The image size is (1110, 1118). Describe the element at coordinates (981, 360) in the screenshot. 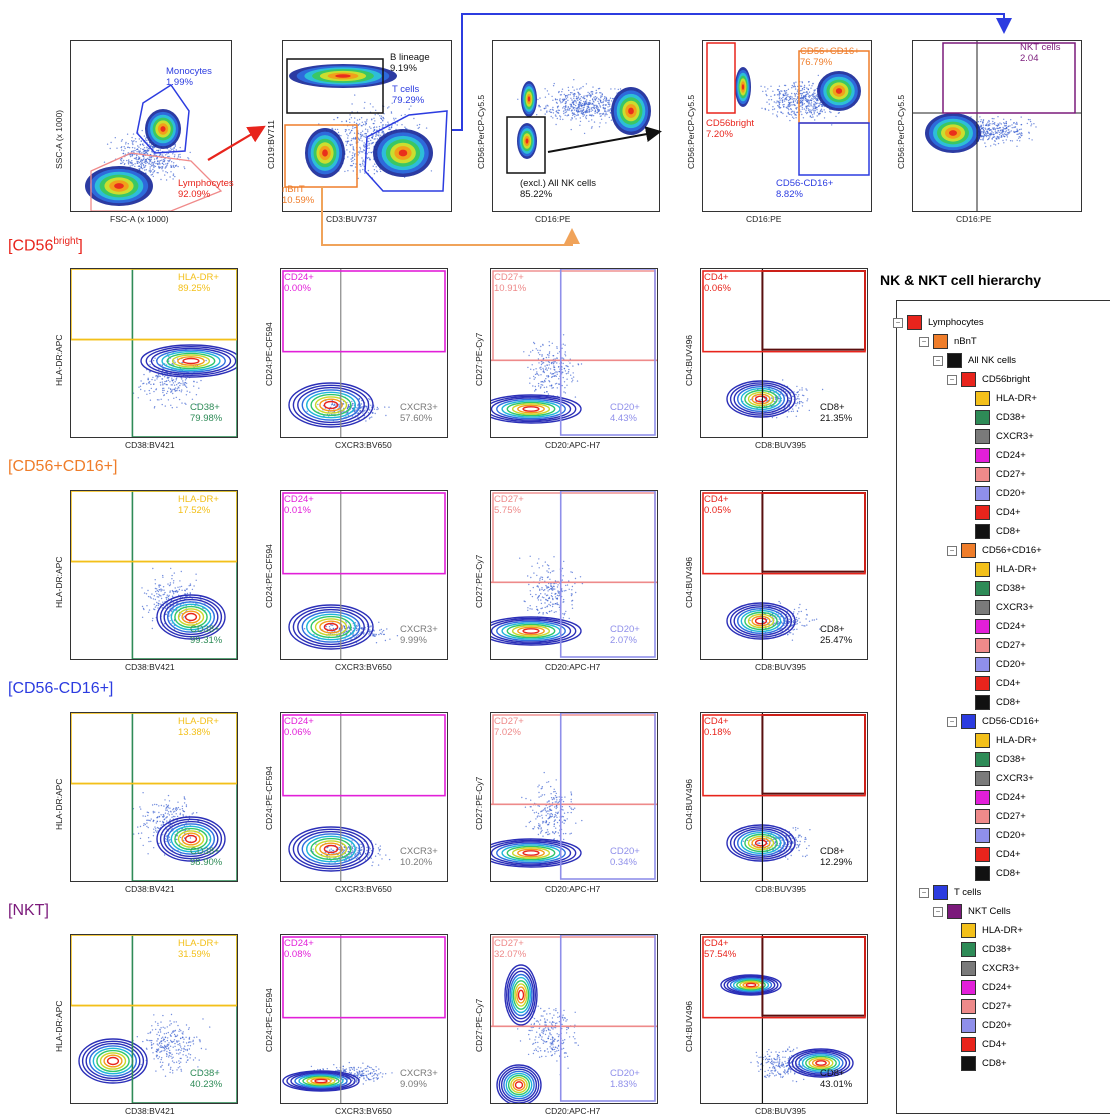

I see `hierarchy-item: All NK cells` at that location.